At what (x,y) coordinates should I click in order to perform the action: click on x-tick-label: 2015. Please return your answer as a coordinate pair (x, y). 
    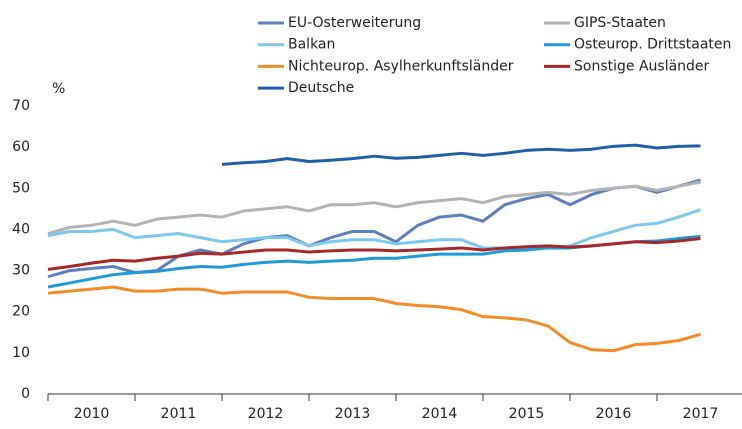
    Looking at the image, I should click on (527, 414).